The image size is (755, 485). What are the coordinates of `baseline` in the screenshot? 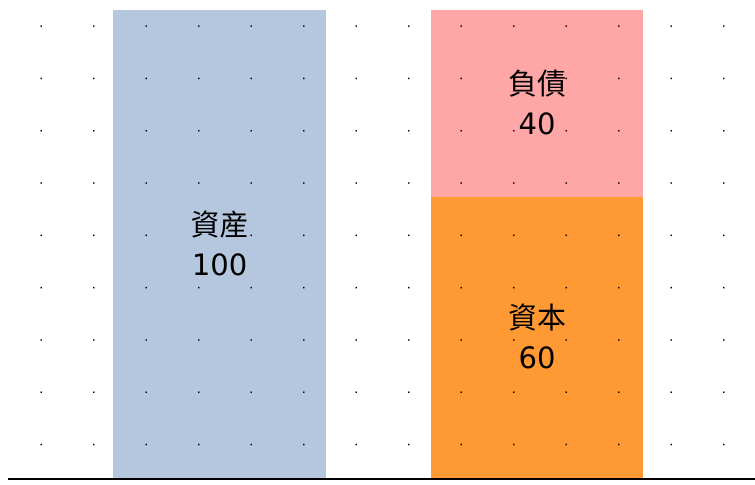 It's located at (381, 479).